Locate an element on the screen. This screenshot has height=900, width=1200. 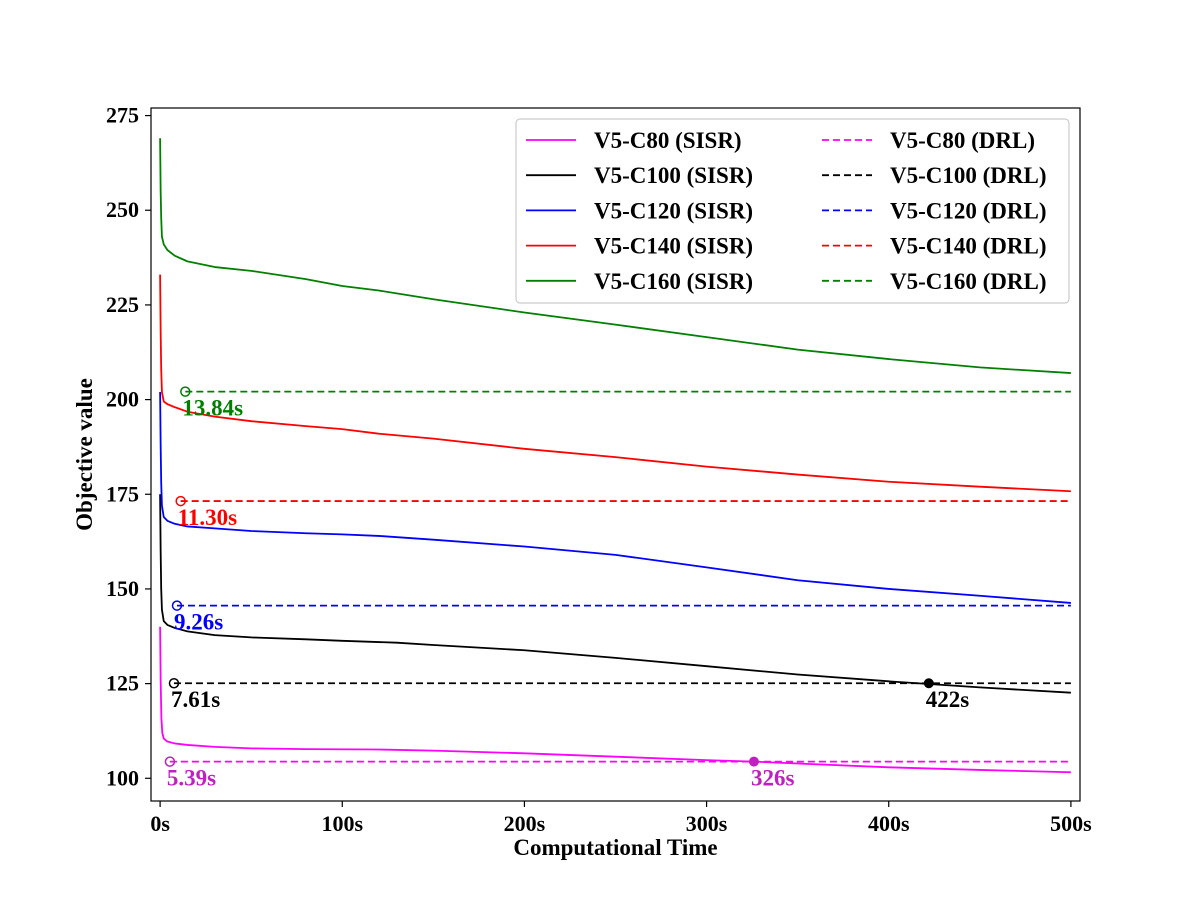
legend-label: V5-C160 (SISR) is located at coordinates (673, 281).